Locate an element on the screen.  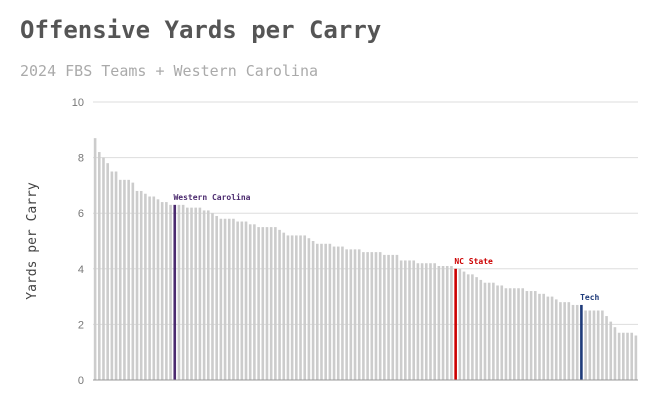
chart-title: Offensive Yards per Carry is located at coordinates (201, 30).